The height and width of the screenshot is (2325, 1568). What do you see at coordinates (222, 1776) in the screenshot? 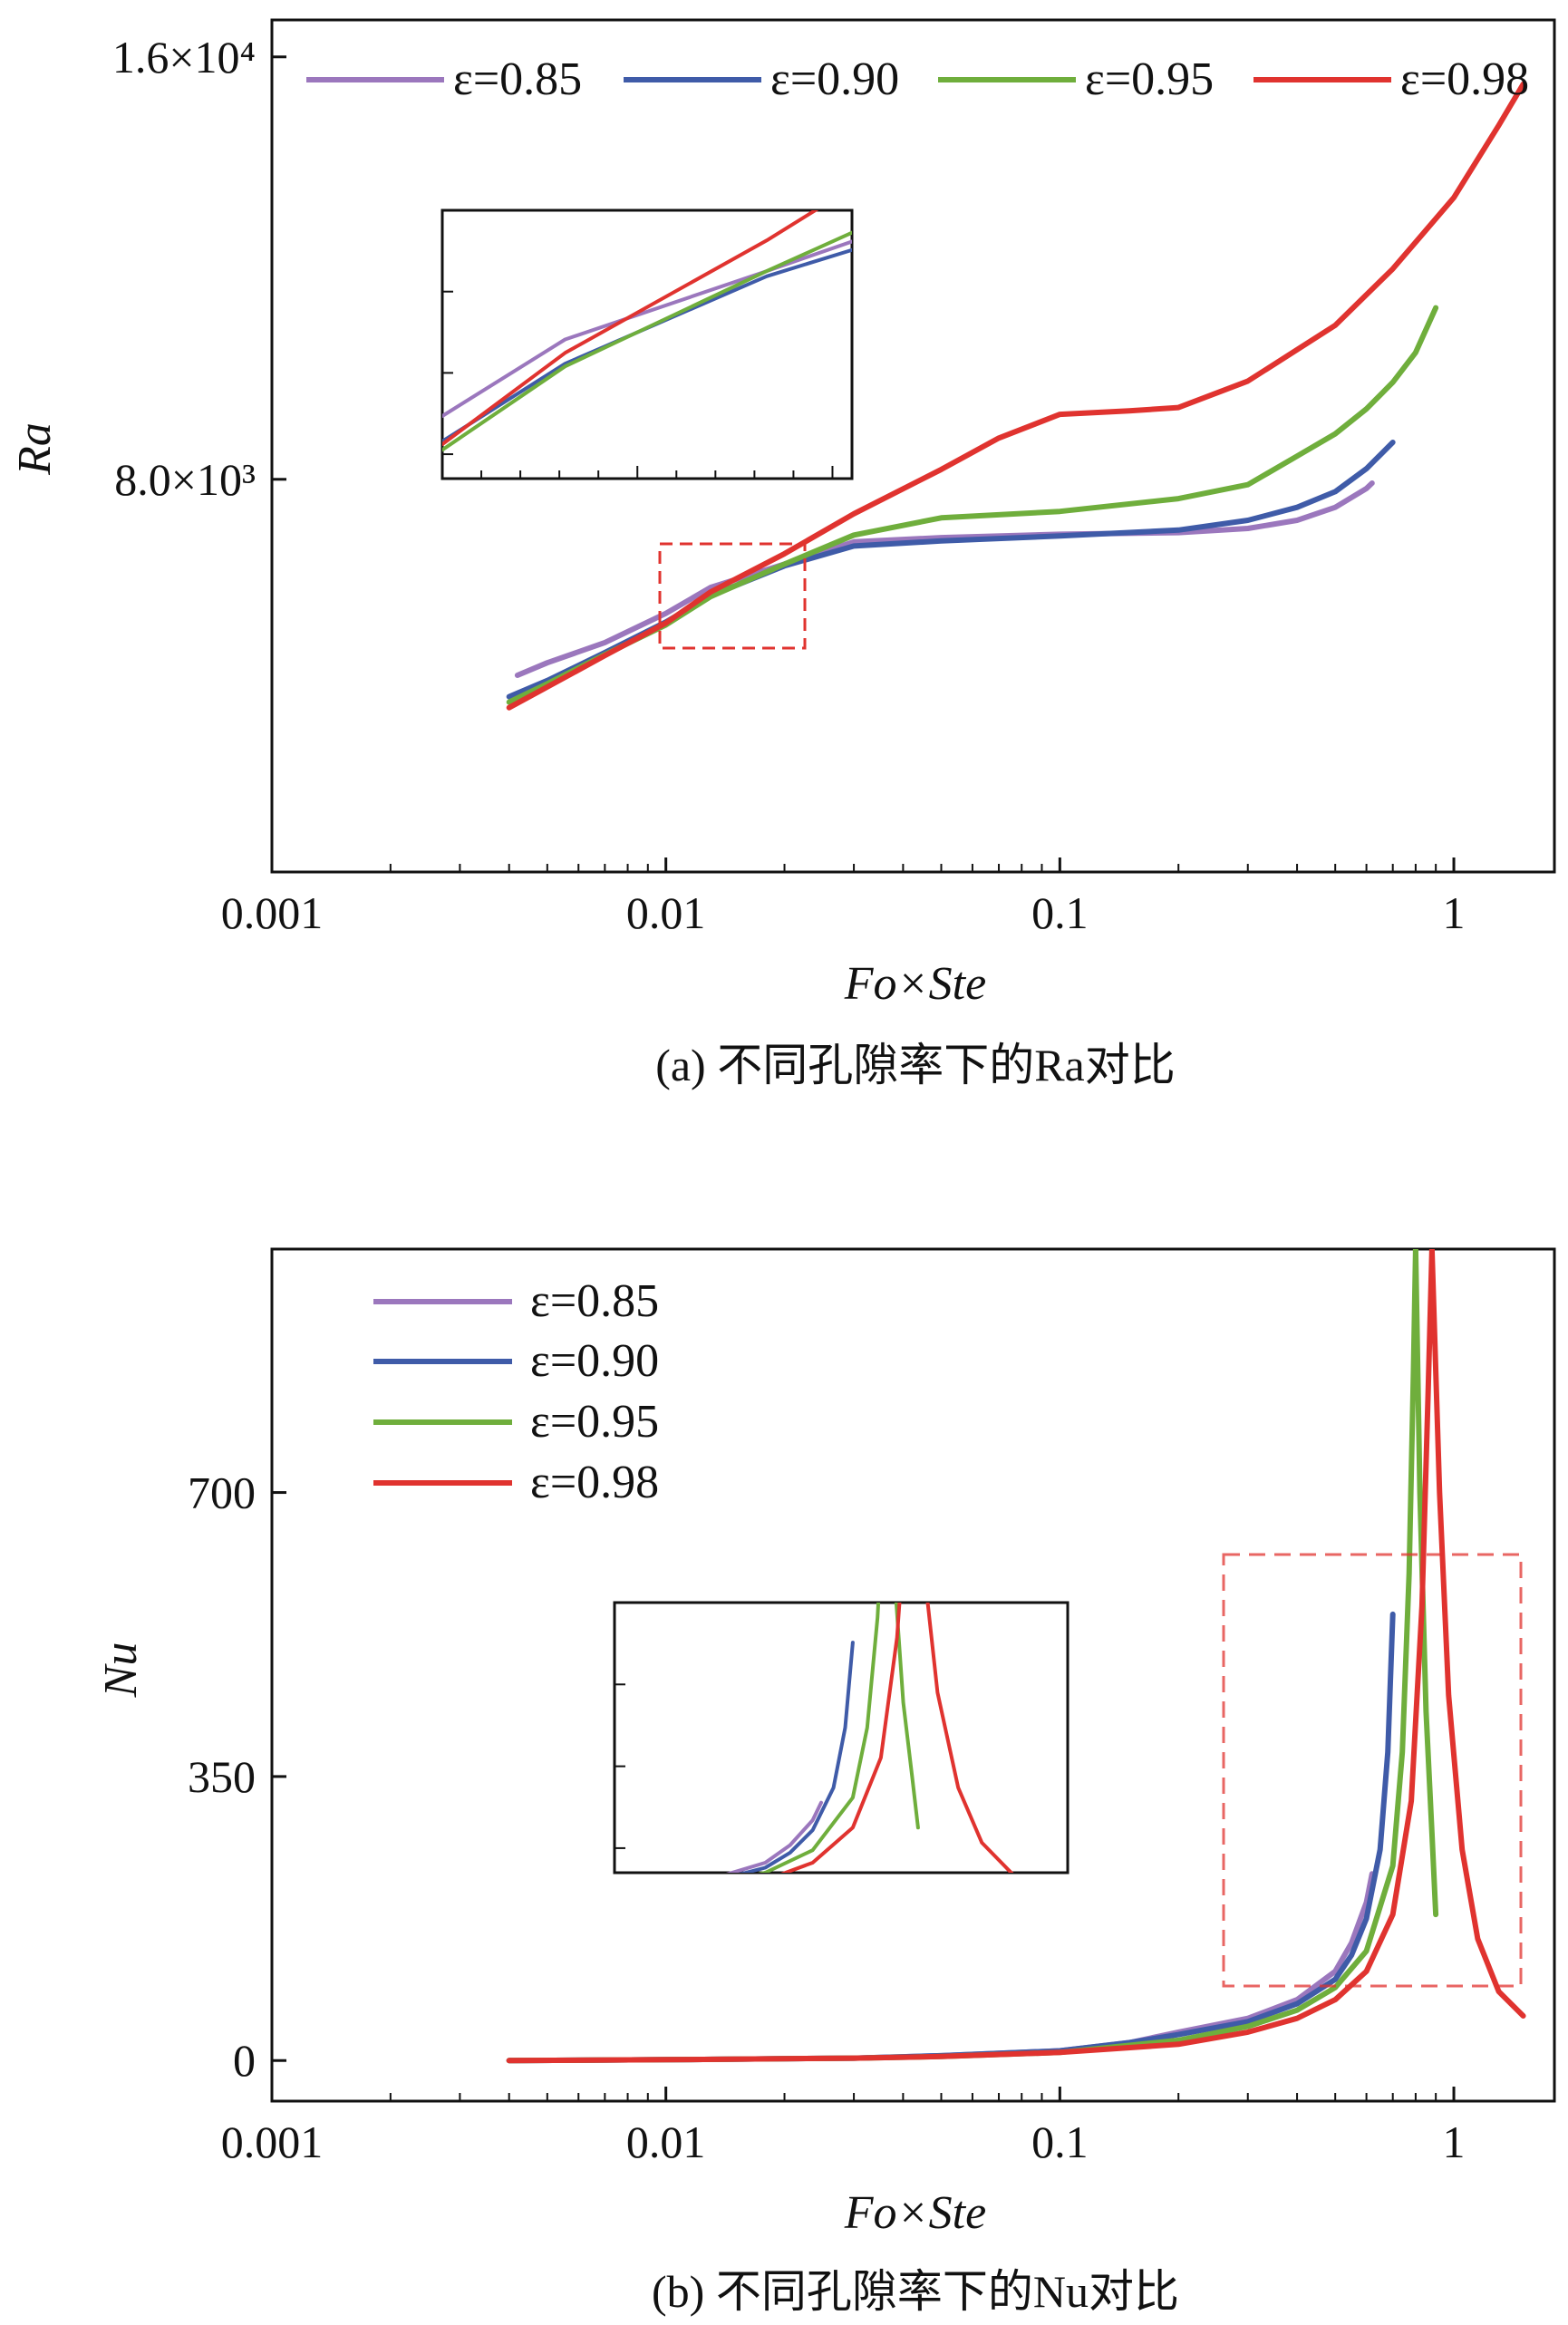
I see `y-tick-label: 350` at bounding box center [222, 1776].